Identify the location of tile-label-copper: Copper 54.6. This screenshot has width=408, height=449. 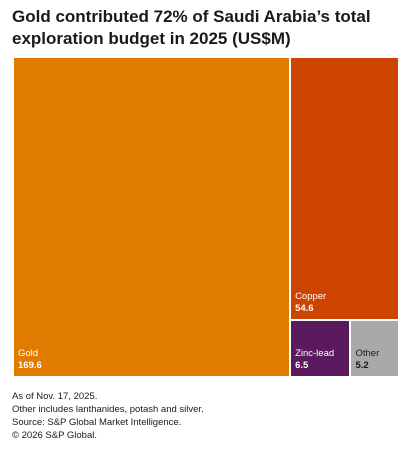
(310, 303).